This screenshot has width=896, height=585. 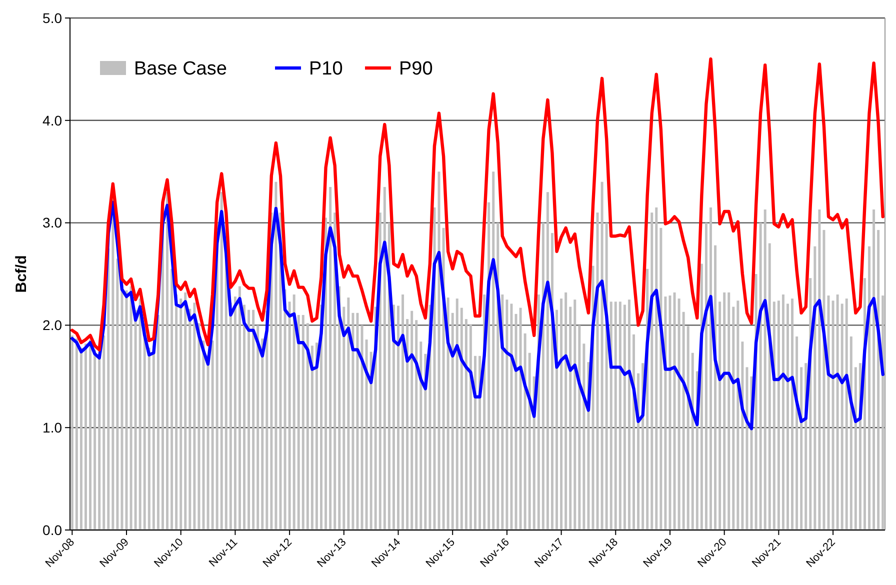 What do you see at coordinates (52, 530) in the screenshot?
I see `y-tick-label: 0.0` at bounding box center [52, 530].